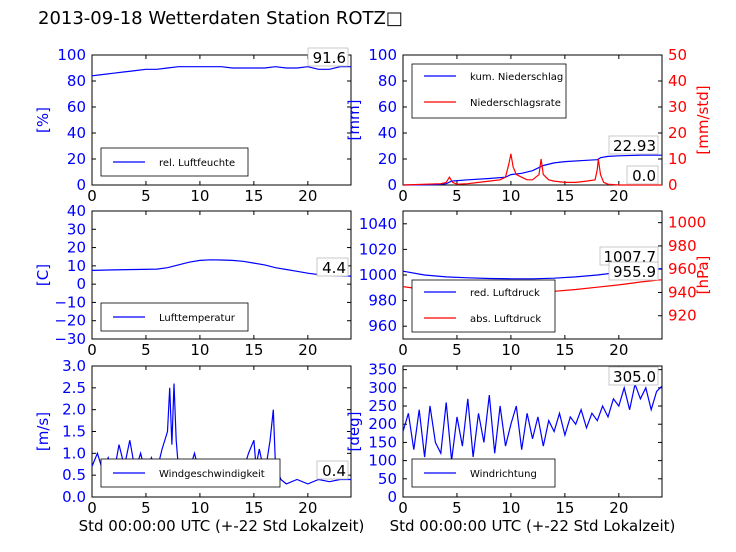 The height and width of the screenshot is (552, 736). Describe the element at coordinates (682, 292) in the screenshot. I see `y2-tick-label: 940` at that location.